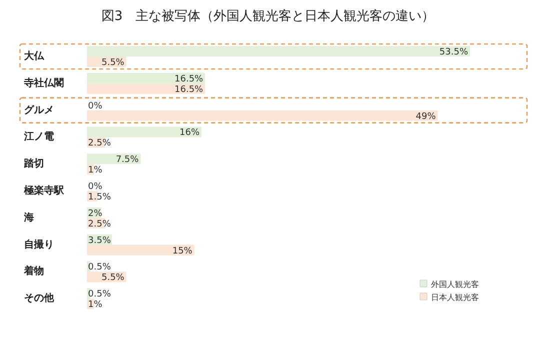 This screenshot has height=358, width=536. I want to click on y-tick-label: 踏切, so click(33, 164).